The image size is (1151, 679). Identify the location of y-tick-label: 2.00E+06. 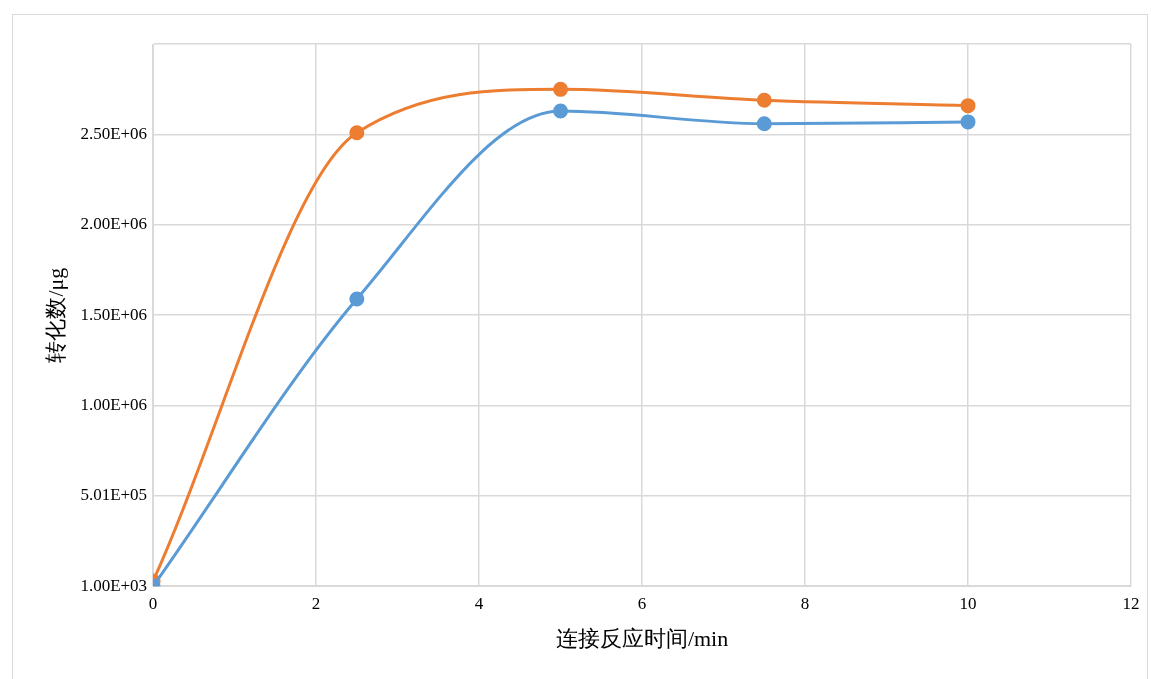
(114, 224).